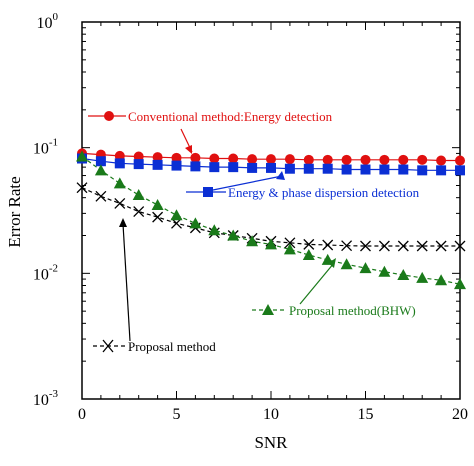 This screenshot has width=474, height=466. Describe the element at coordinates (109, 116) in the screenshot. I see `annotation-conventional-marker` at that location.